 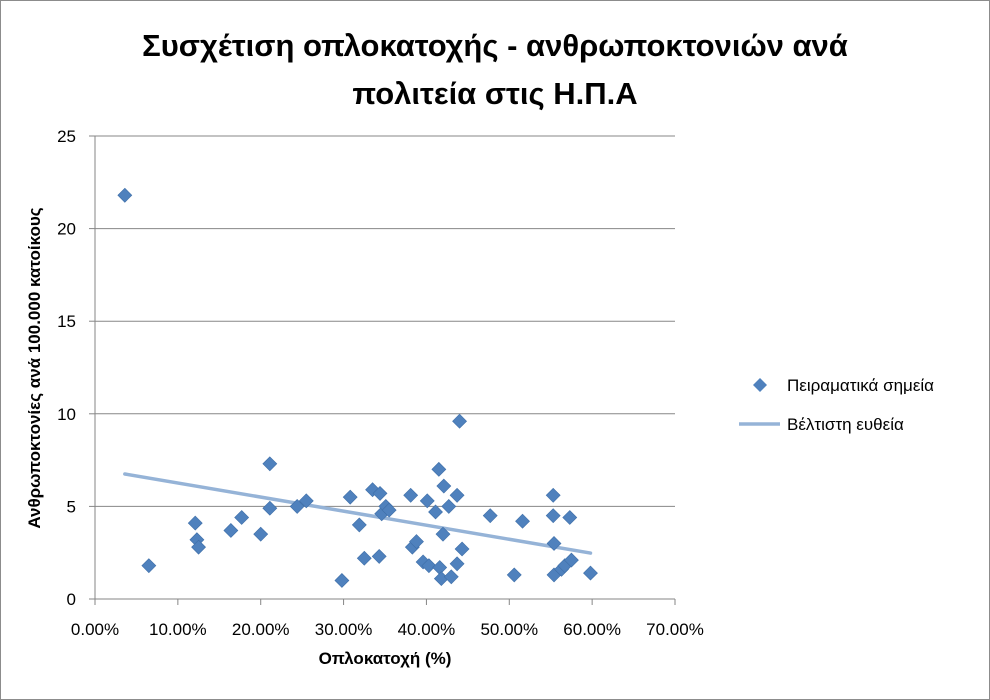 I want to click on x-tick-label: 40.00%, so click(x=427, y=629).